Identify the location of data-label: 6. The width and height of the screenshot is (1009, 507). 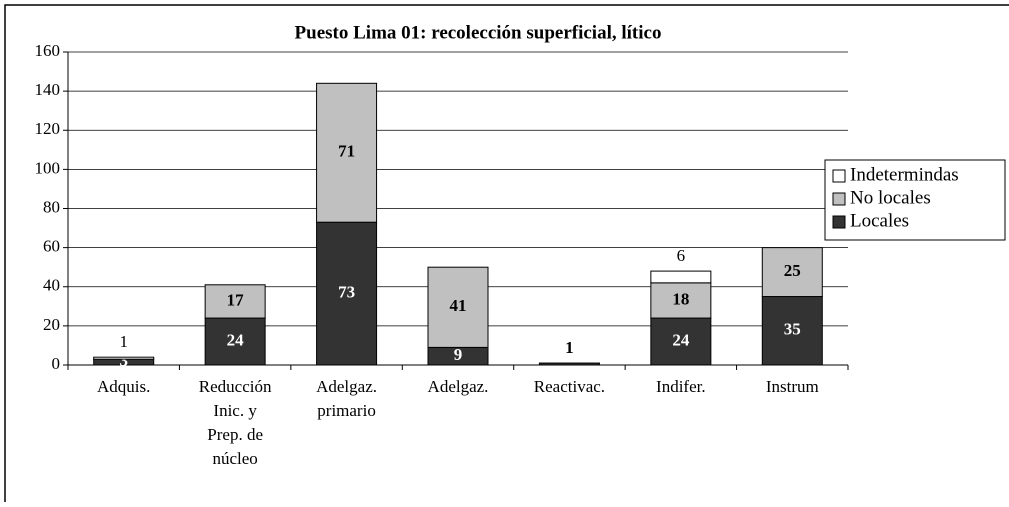
(681, 255).